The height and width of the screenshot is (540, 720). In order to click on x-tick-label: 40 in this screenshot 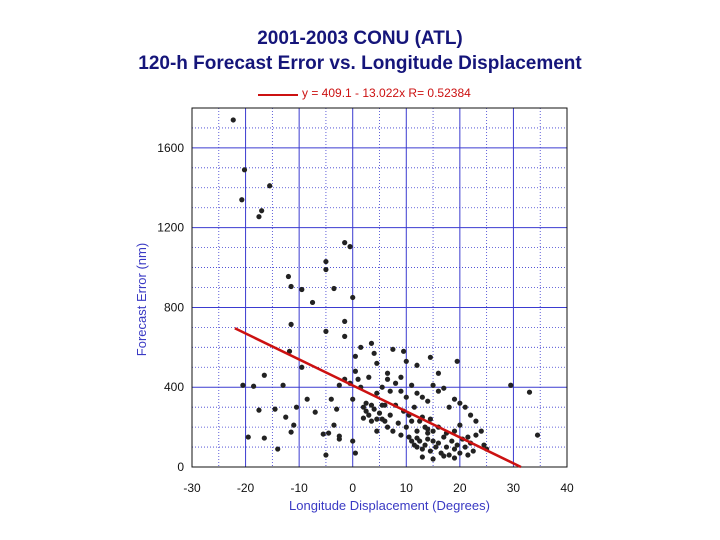, I will do `click(567, 488)`.